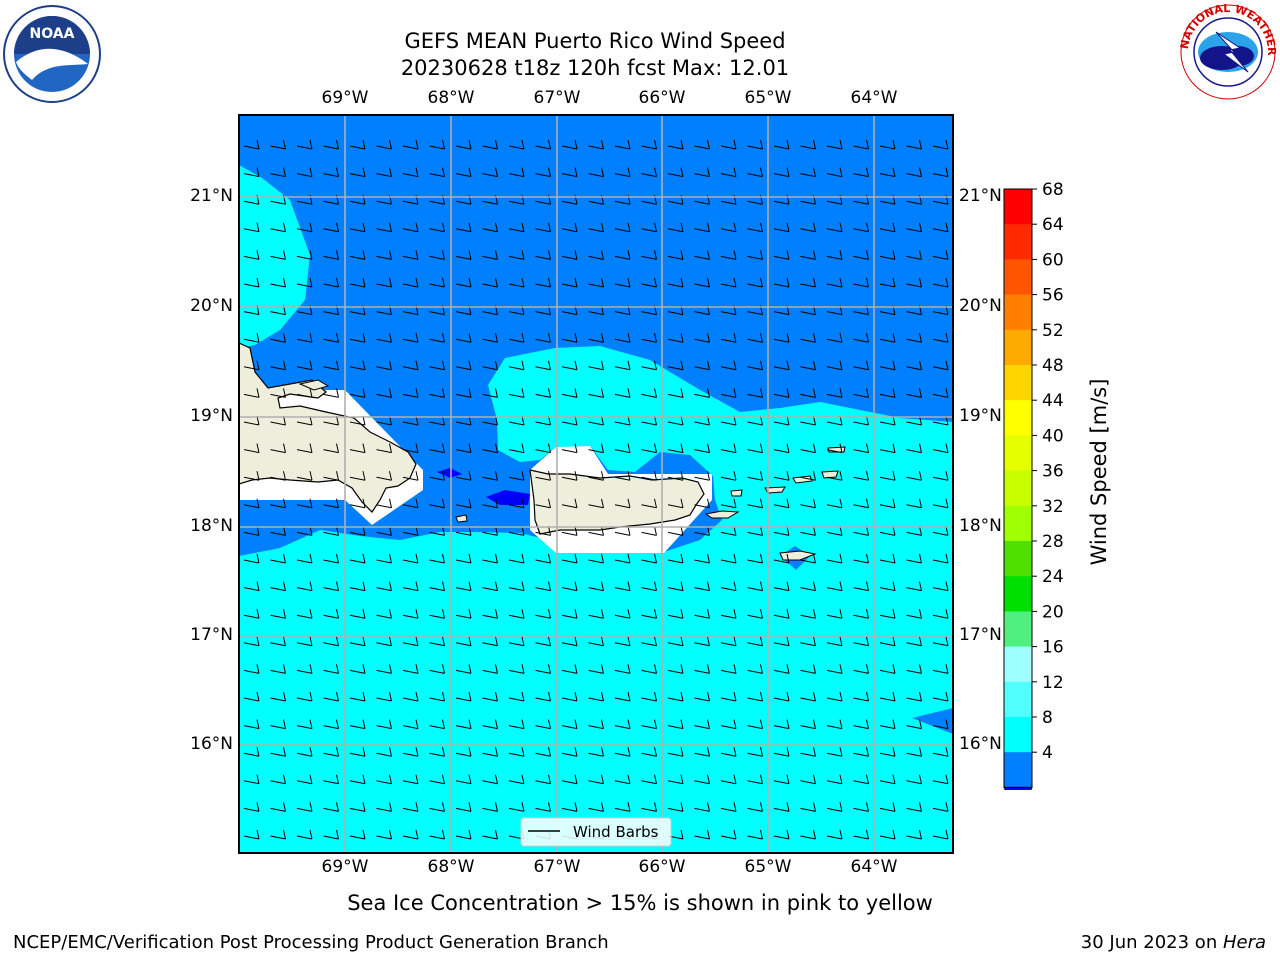  What do you see at coordinates (1053, 366) in the screenshot?
I see `colorbar-tick-label: 48` at bounding box center [1053, 366].